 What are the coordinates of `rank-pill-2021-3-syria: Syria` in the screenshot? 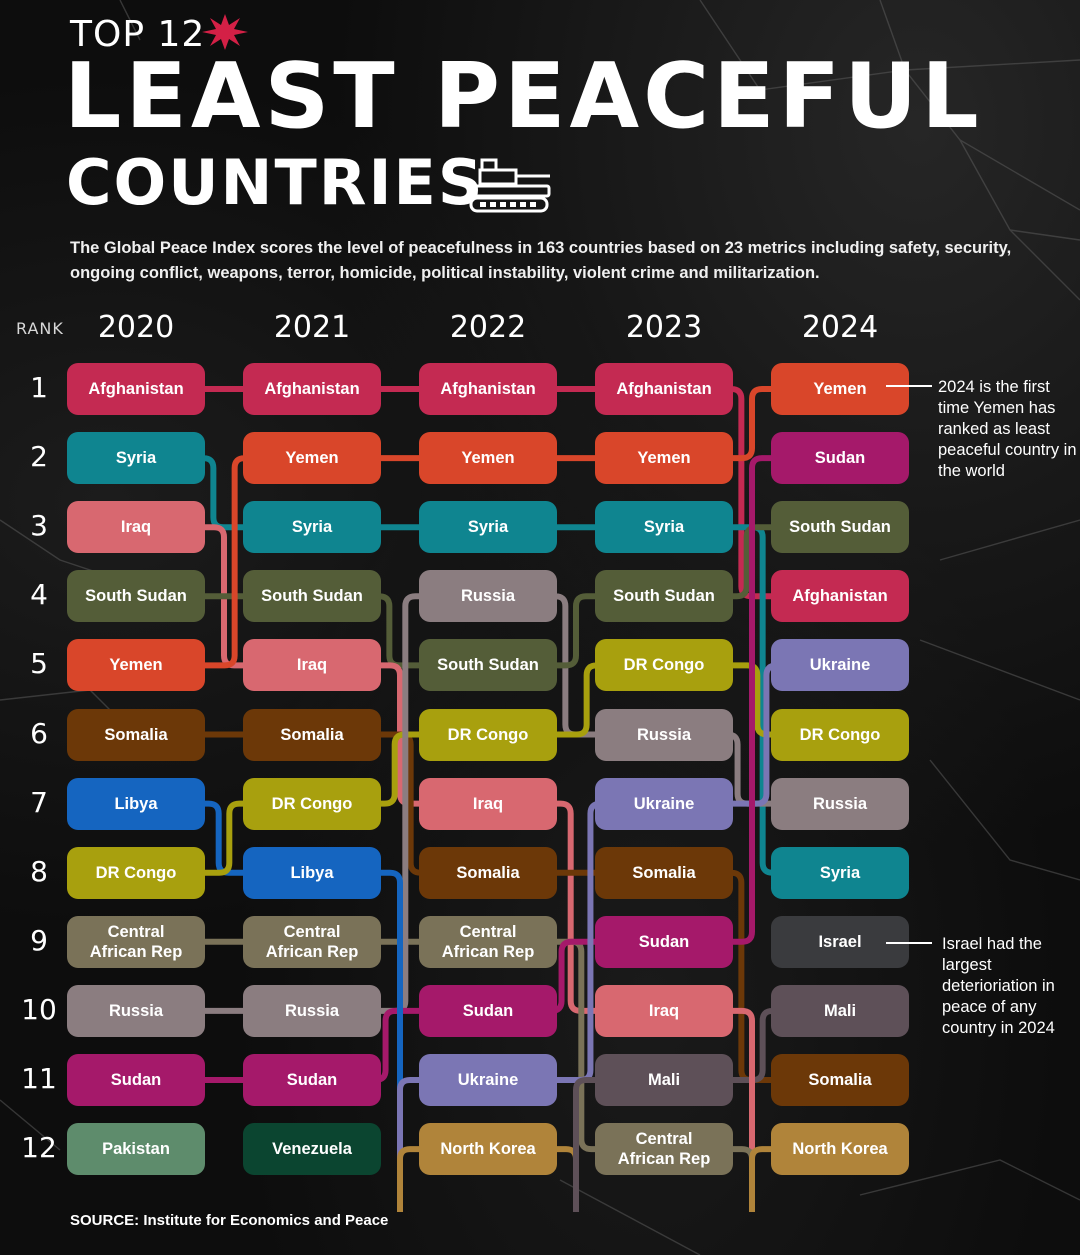 It's located at (312, 527).